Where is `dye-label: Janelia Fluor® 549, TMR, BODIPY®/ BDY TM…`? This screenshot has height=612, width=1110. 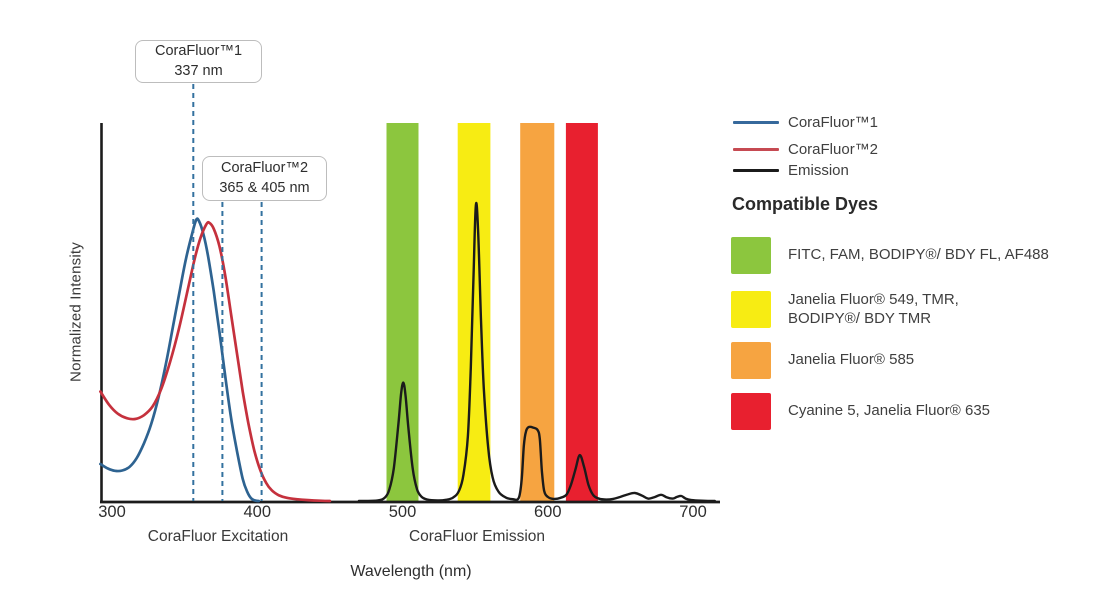
dye-label: Janelia Fluor® 549, TMR, BODIPY®/ BDY TM… is located at coordinates (873, 309).